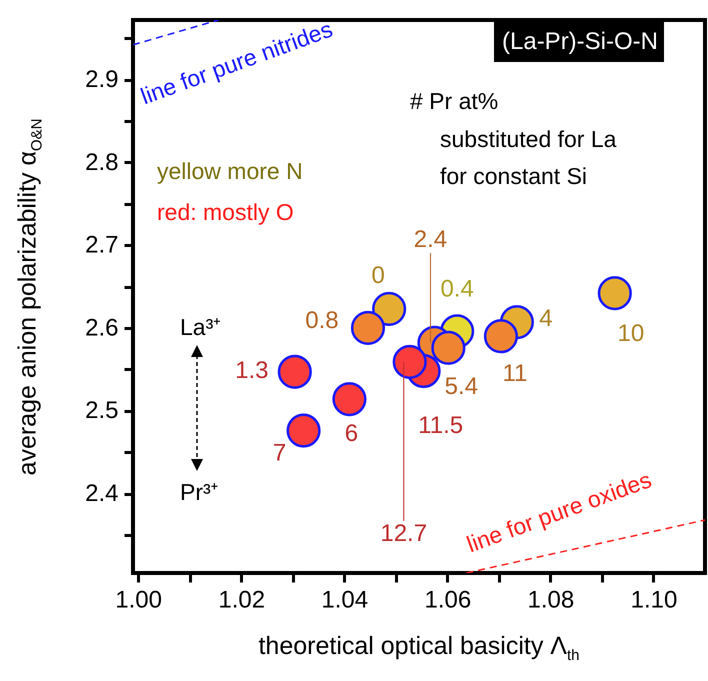  I want to click on x-tick-label: 1.08, so click(551, 600).